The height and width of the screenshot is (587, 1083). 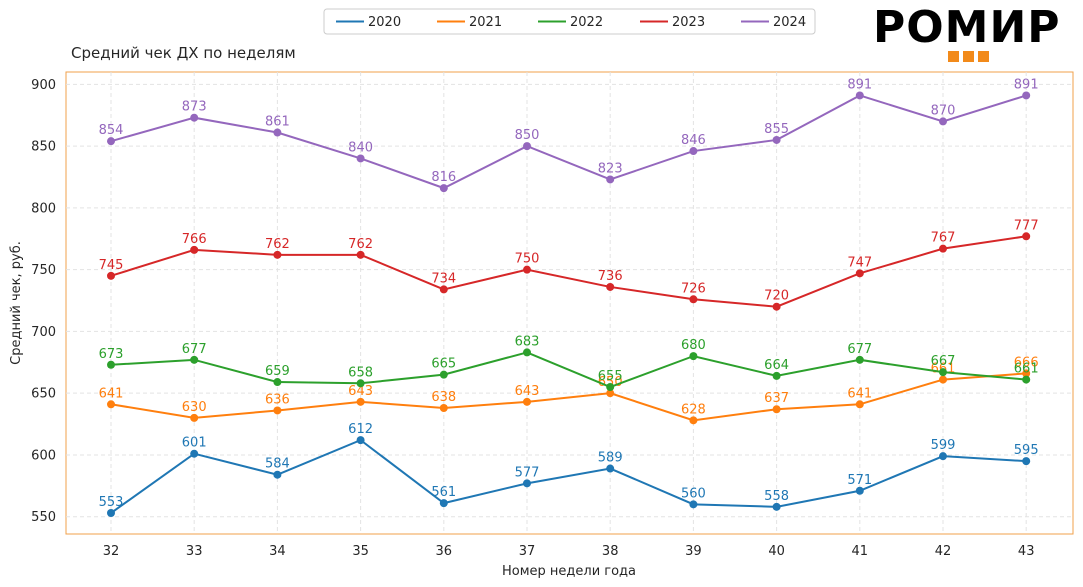 I want to click on y-tick-label: 550, so click(x=43, y=517).